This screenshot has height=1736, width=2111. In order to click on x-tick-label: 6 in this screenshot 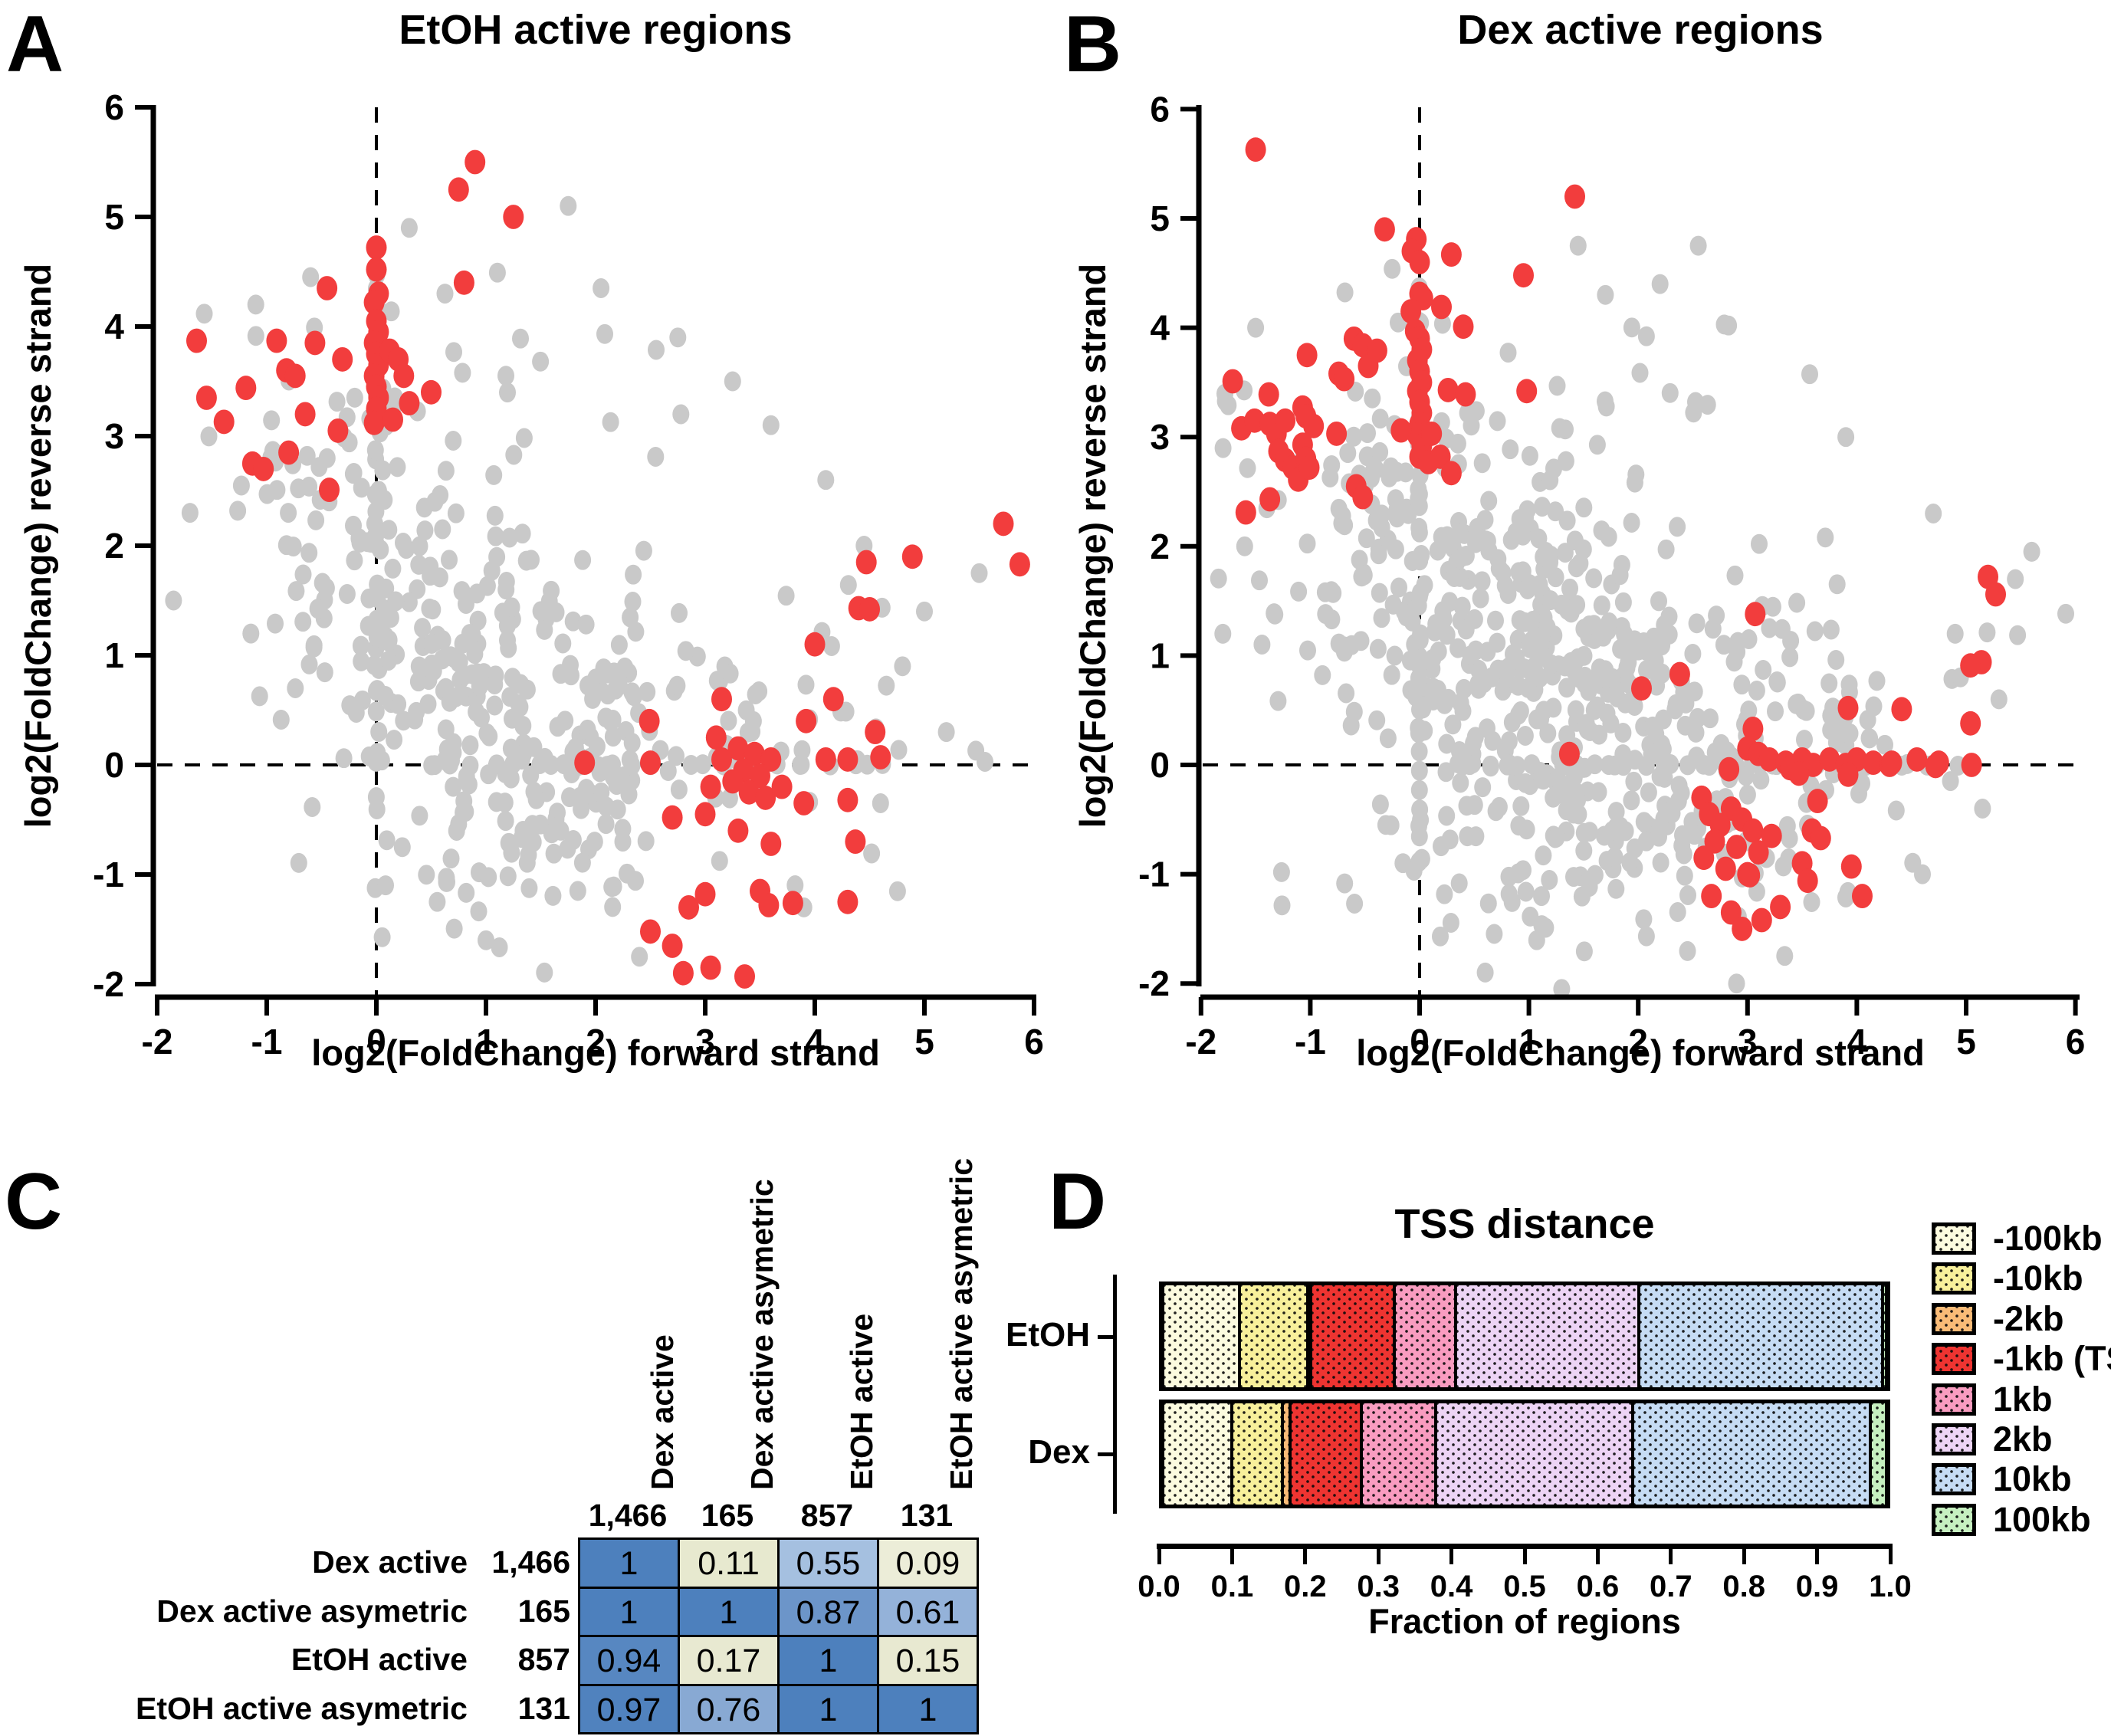, I will do `click(1034, 1042)`.